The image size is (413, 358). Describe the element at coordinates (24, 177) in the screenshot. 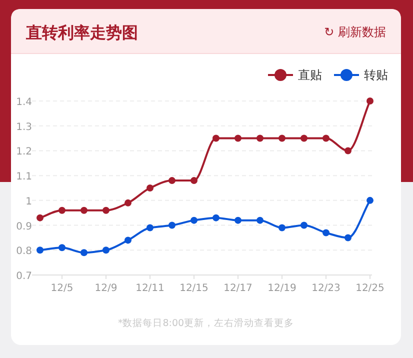

I see `y-tick-label: 1.1` at that location.